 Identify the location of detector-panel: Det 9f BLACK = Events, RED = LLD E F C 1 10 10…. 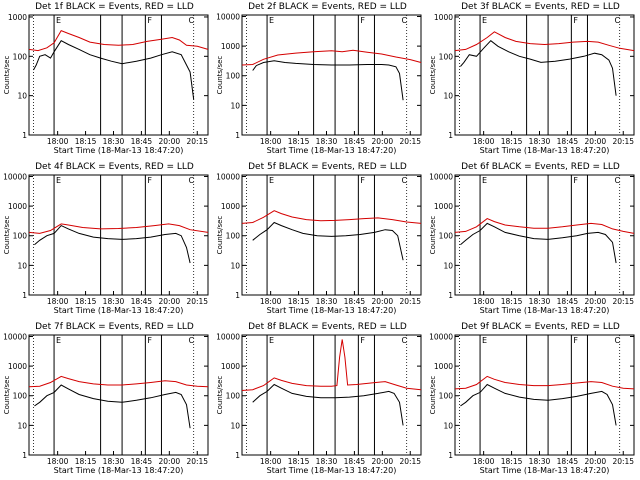
(532, 398).